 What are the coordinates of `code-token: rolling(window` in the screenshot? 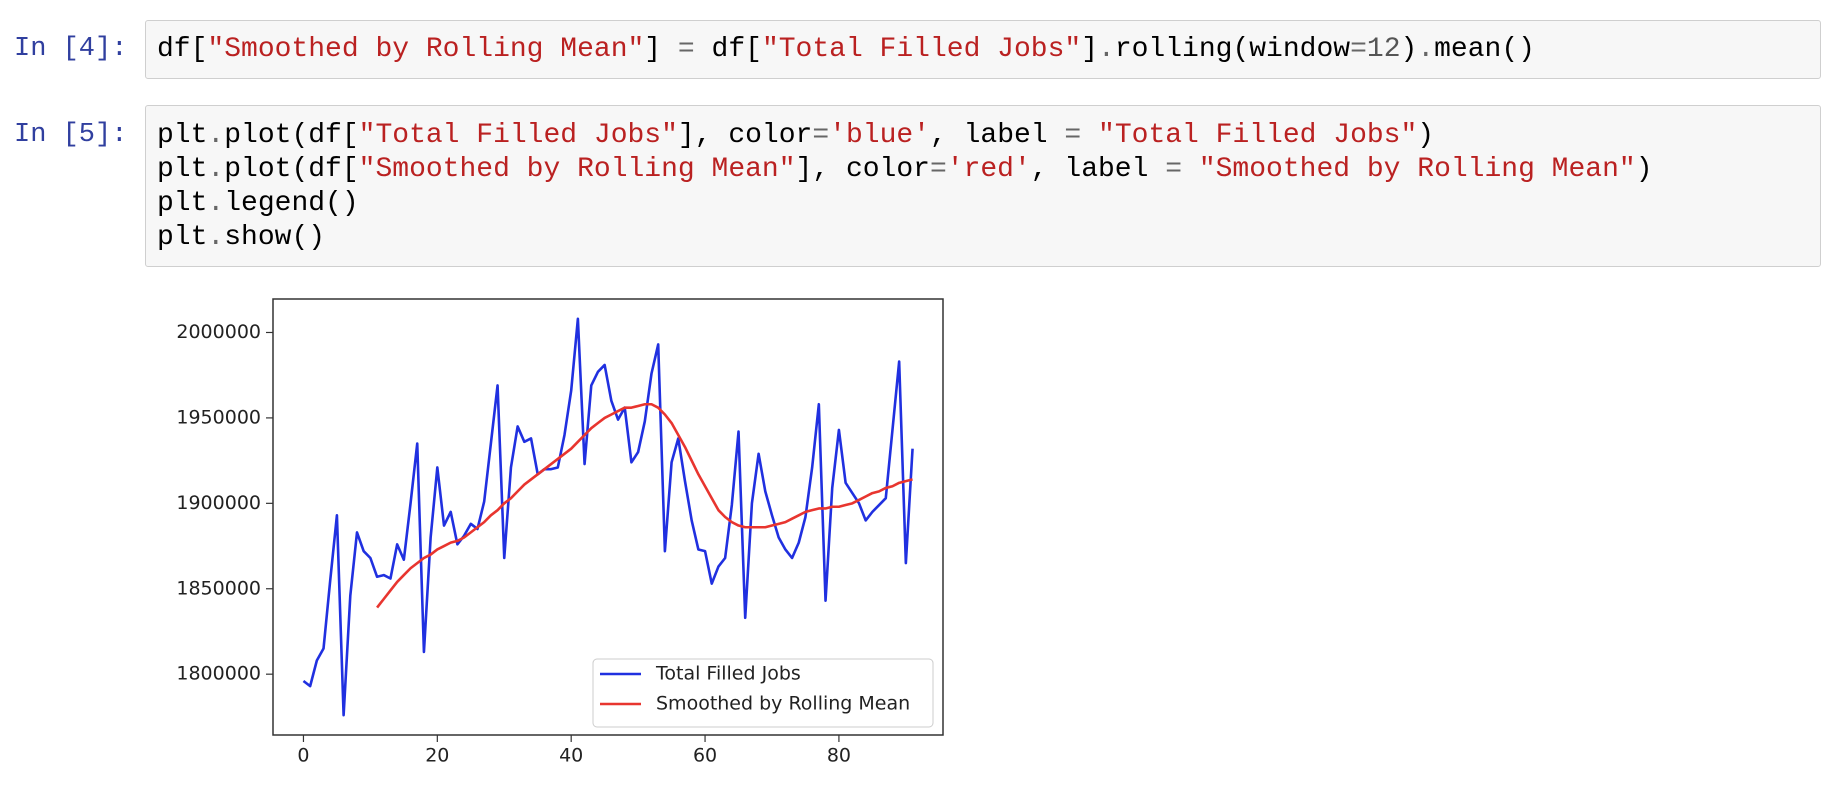 It's located at (1232, 49).